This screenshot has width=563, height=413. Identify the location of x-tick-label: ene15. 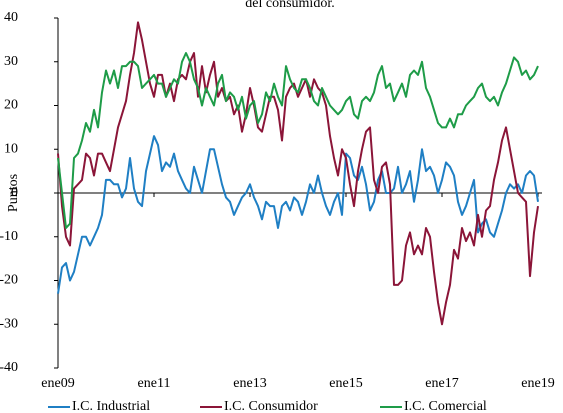
(345, 383).